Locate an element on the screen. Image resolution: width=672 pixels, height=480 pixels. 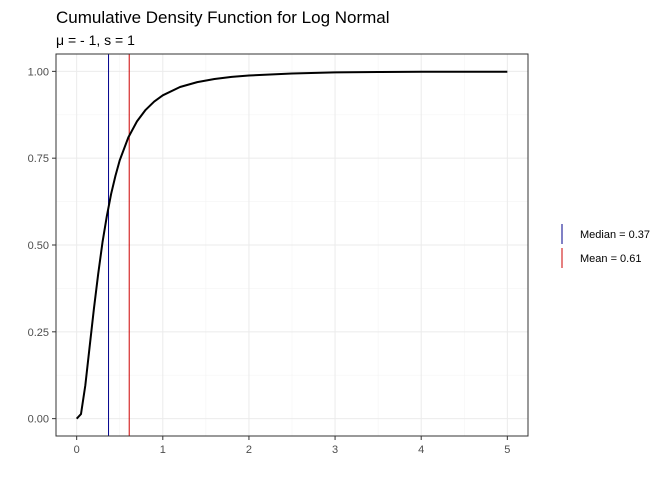
x-tick-label: 2 is located at coordinates (249, 450).